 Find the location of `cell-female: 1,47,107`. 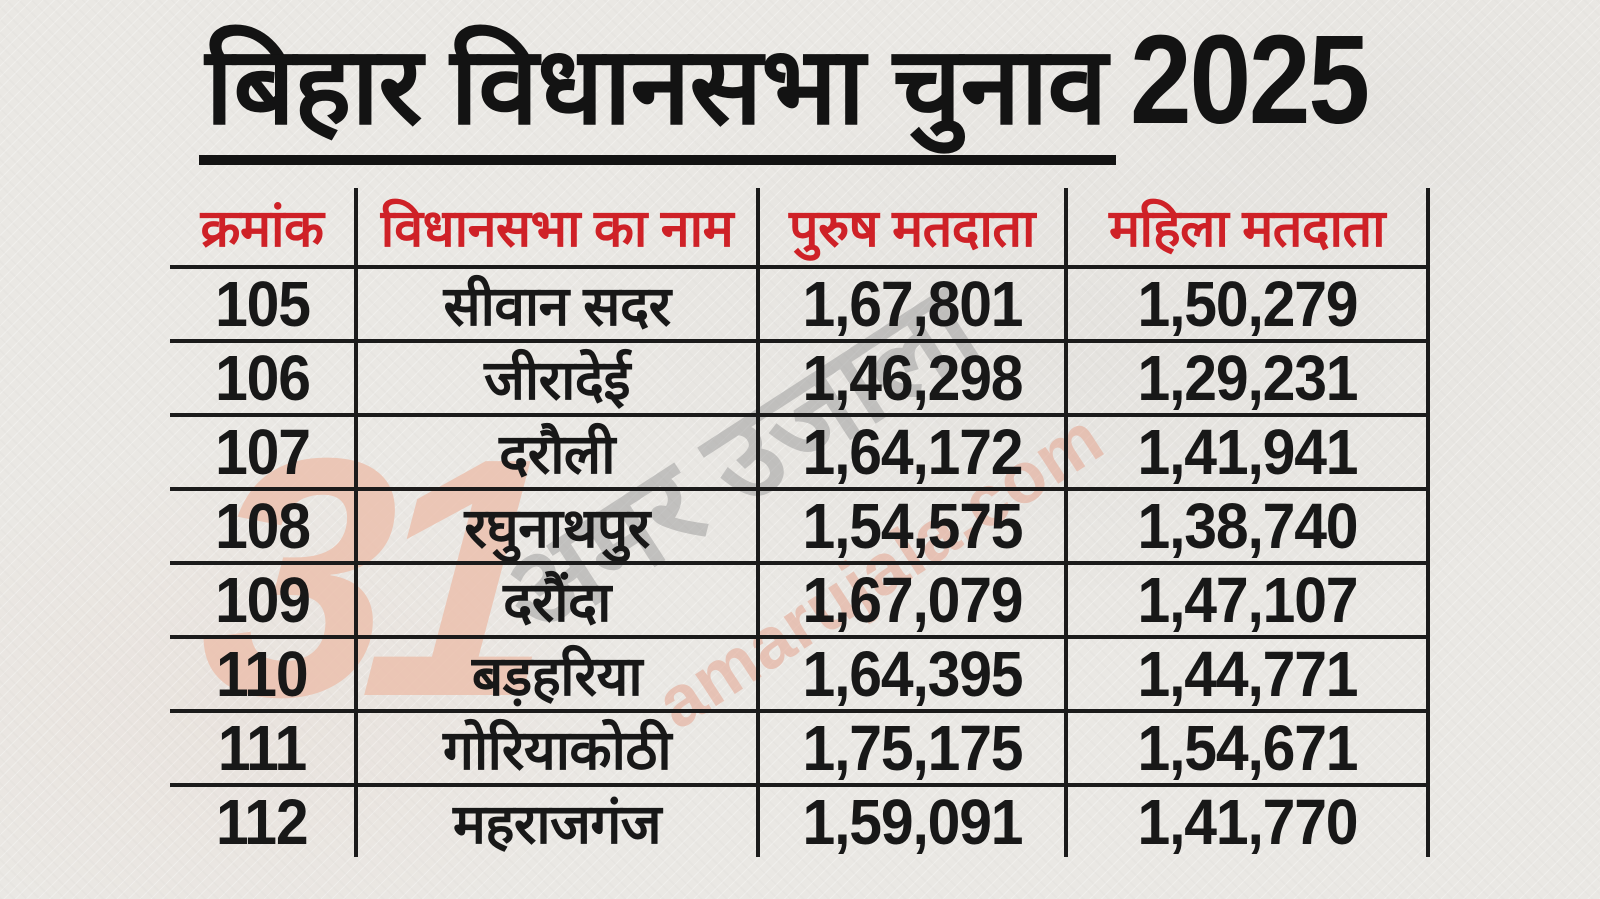

cell-female: 1,47,107 is located at coordinates (1249, 598).